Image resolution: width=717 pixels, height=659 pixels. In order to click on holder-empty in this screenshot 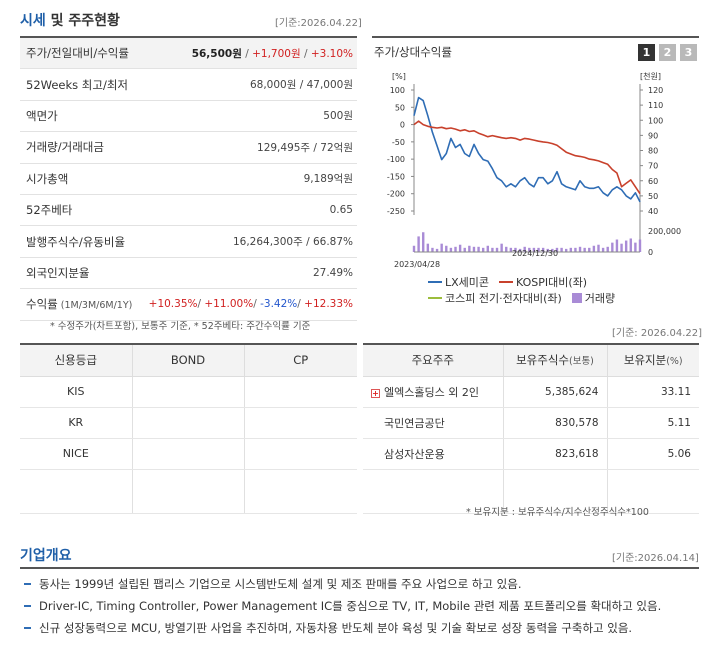, I will do `click(652, 491)`.